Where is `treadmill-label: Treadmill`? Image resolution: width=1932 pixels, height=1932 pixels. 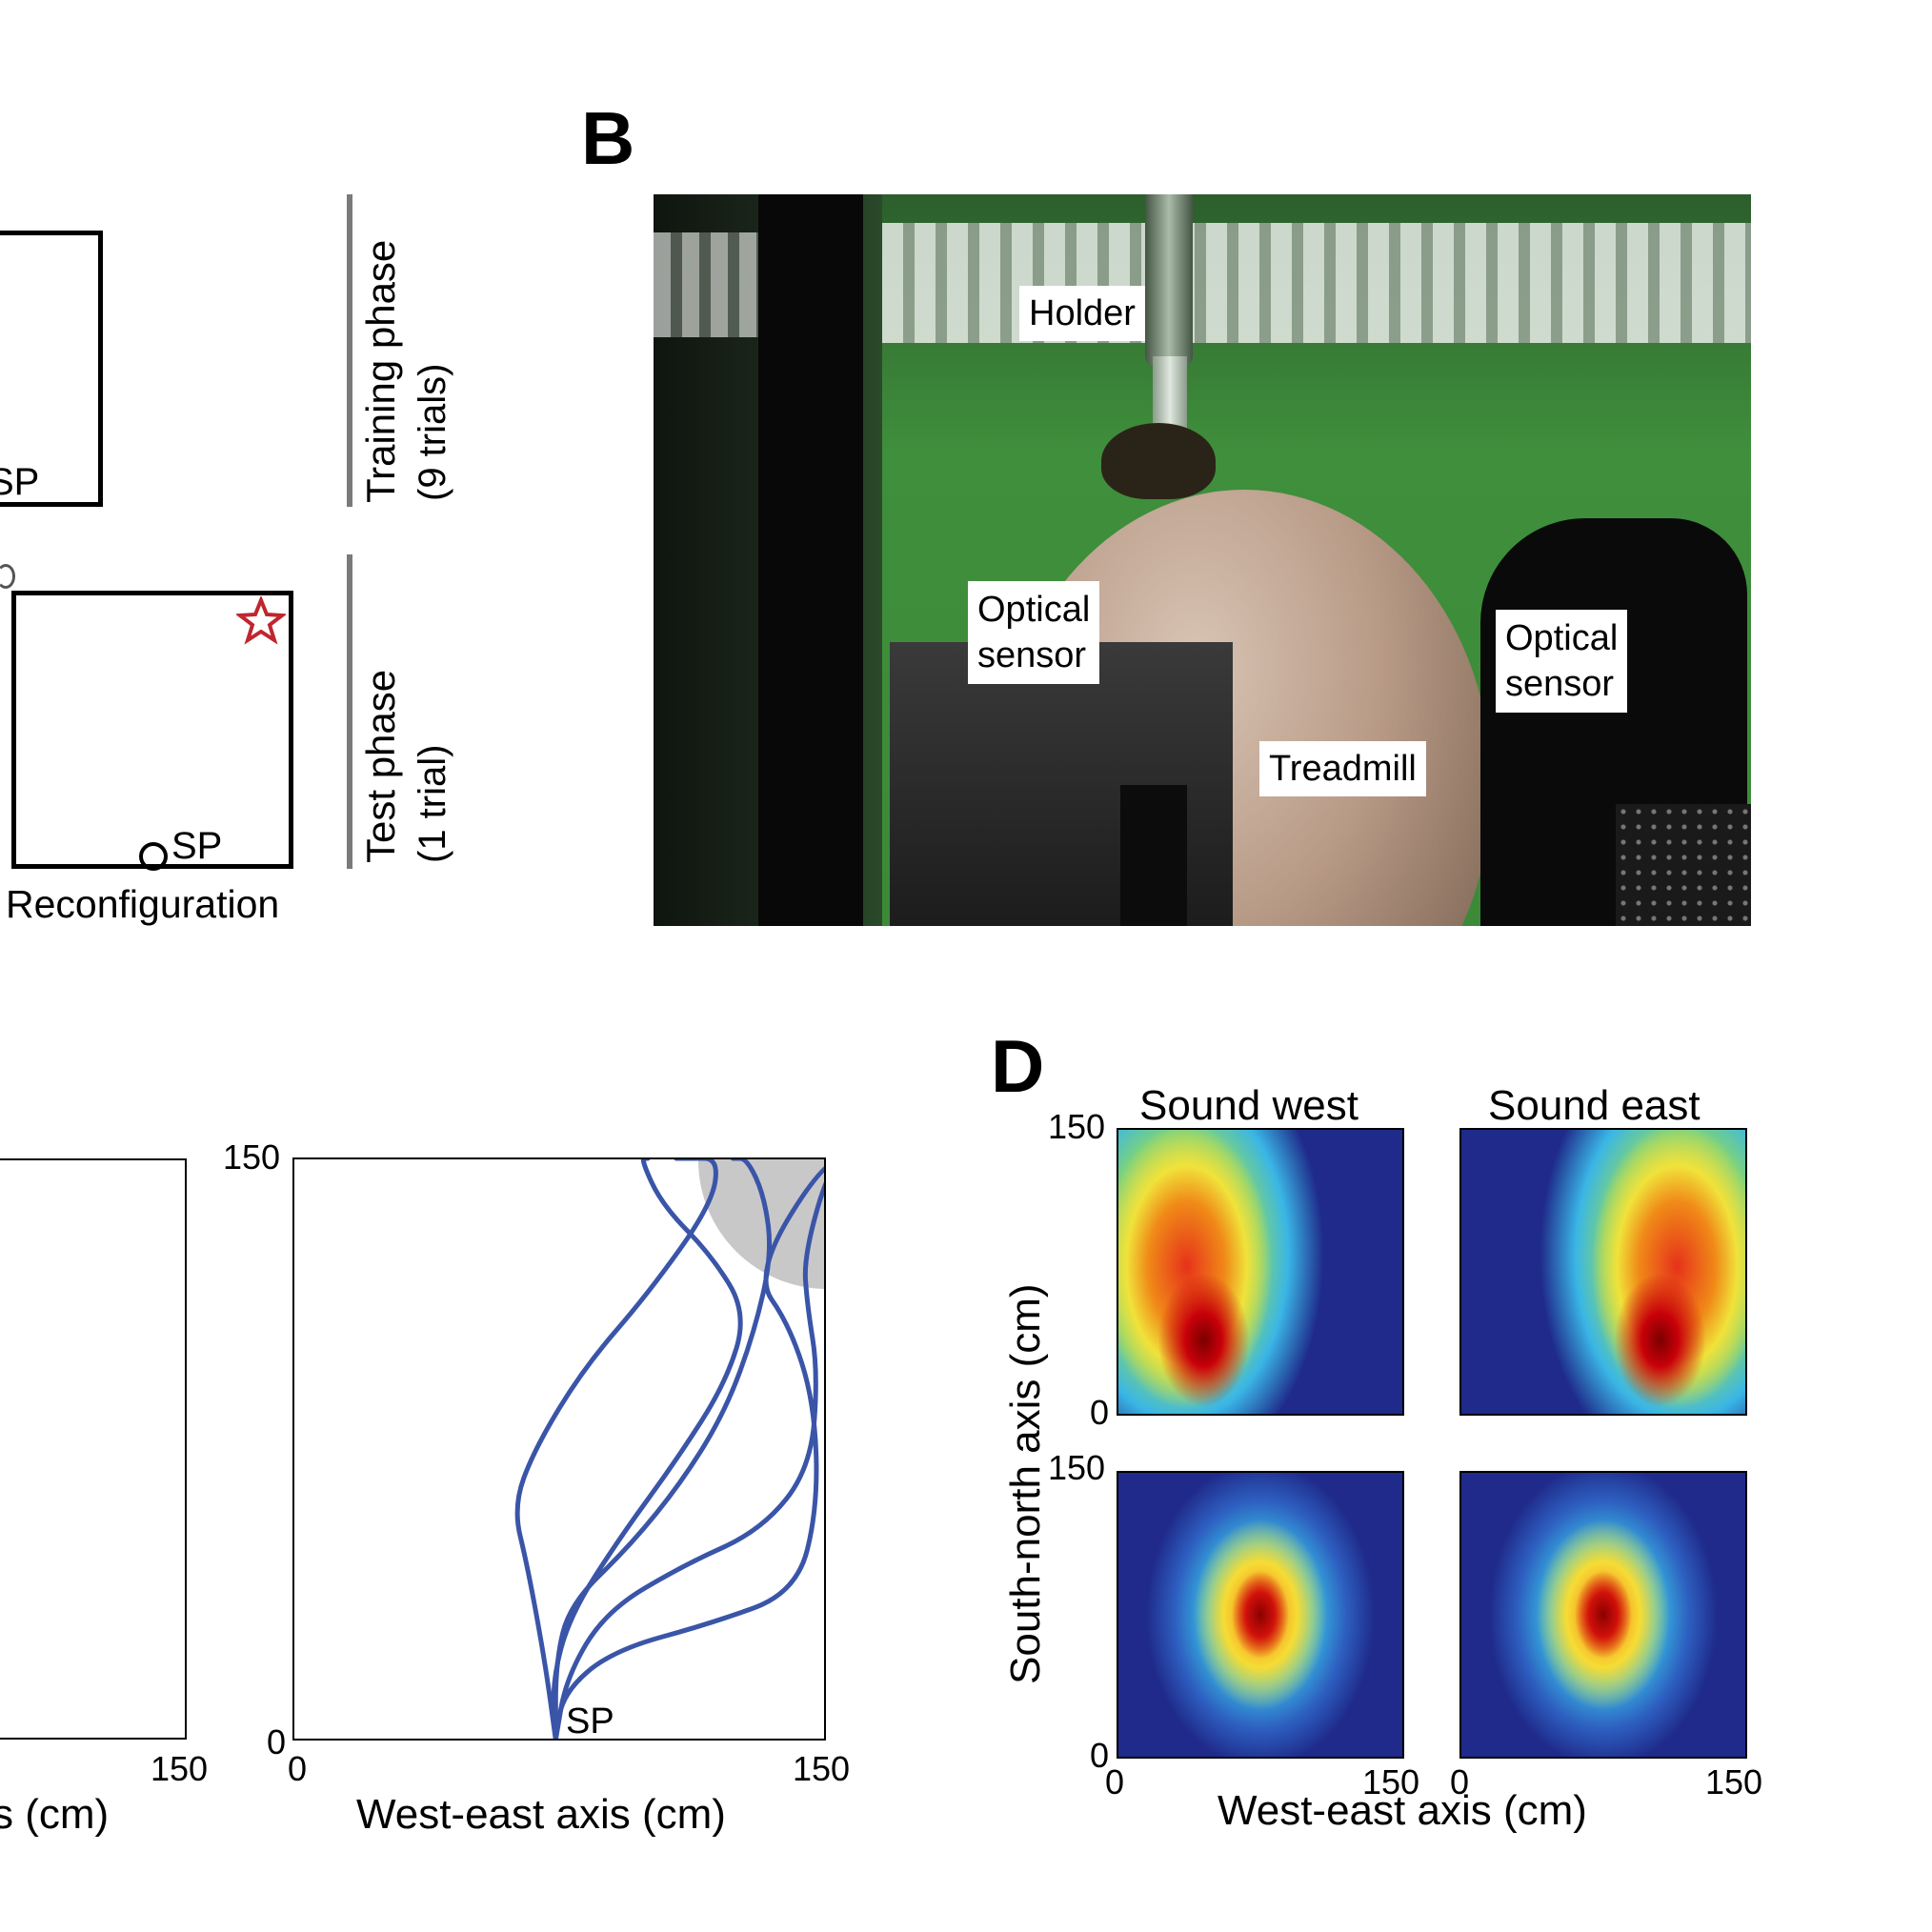 treadmill-label: Treadmill is located at coordinates (1342, 768).